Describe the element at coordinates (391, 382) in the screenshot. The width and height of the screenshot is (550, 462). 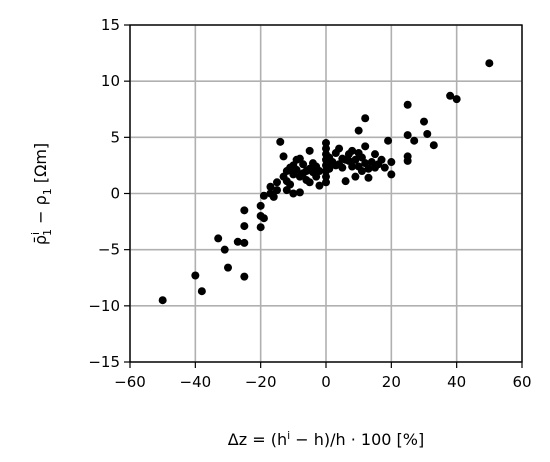
I see `x-tick-label: 20` at that location.